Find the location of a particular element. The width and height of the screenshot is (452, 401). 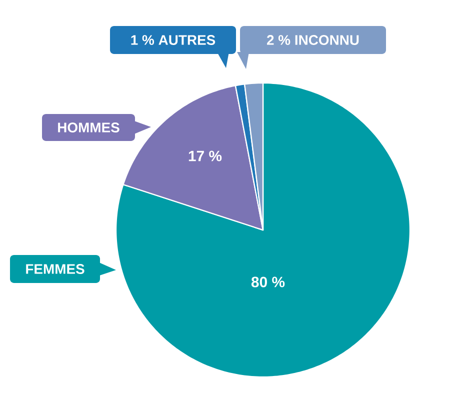

slice-label: AUTRES is located at coordinates (187, 40).